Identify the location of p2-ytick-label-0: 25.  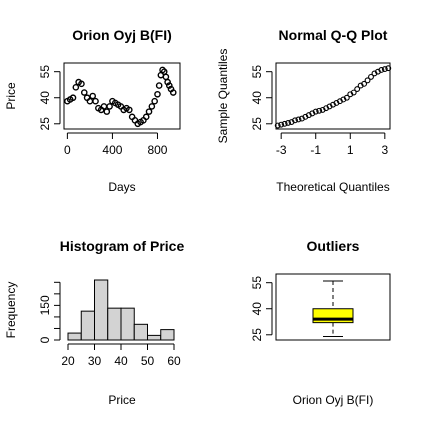
(257, 124).